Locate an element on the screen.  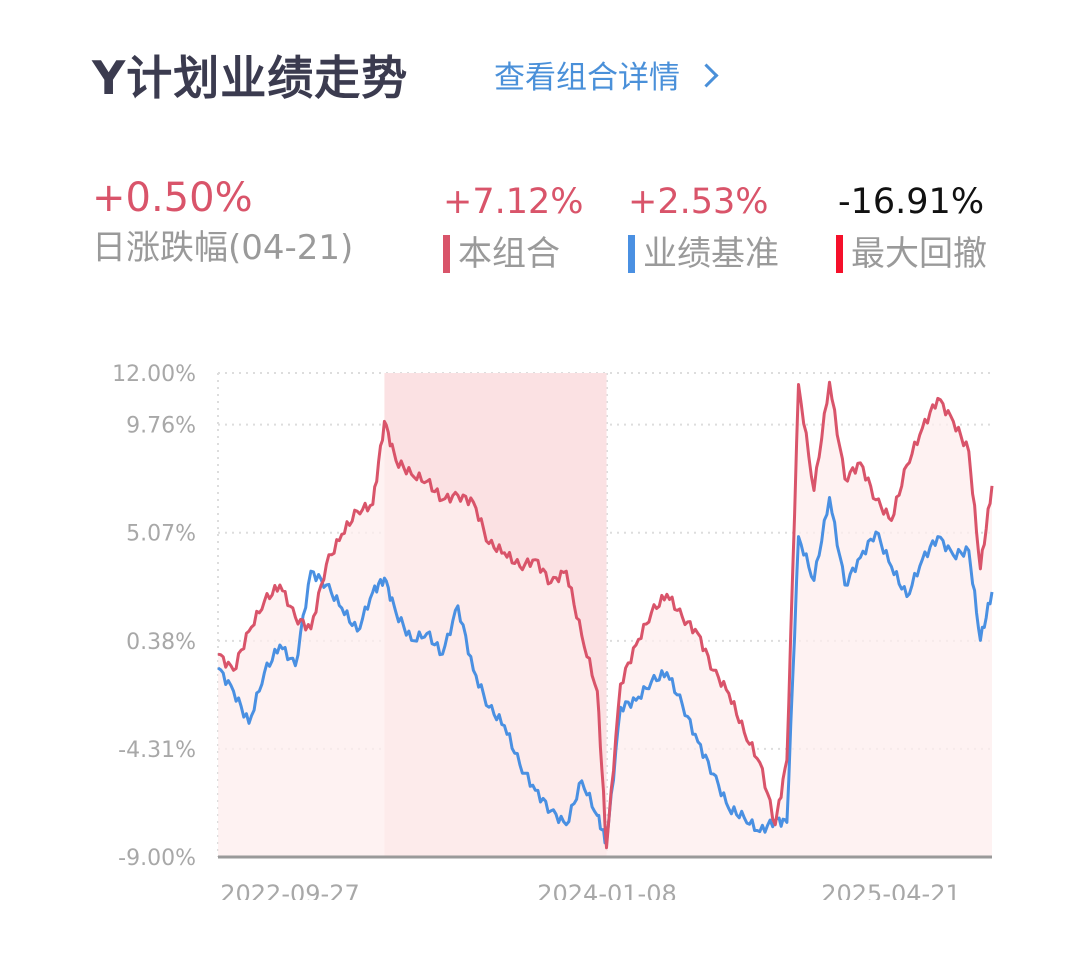
portfolio-swatch-icon is located at coordinates (446, 254).